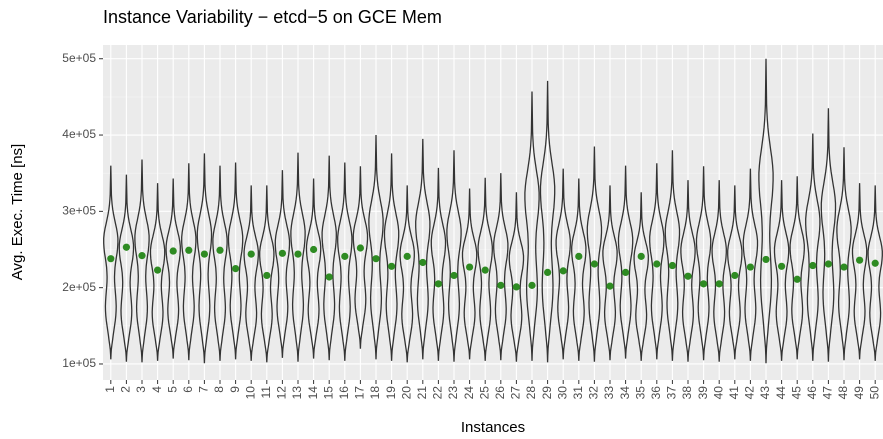 The image size is (883, 439). I want to click on y-tick-label: 5e+05, so click(79, 58).